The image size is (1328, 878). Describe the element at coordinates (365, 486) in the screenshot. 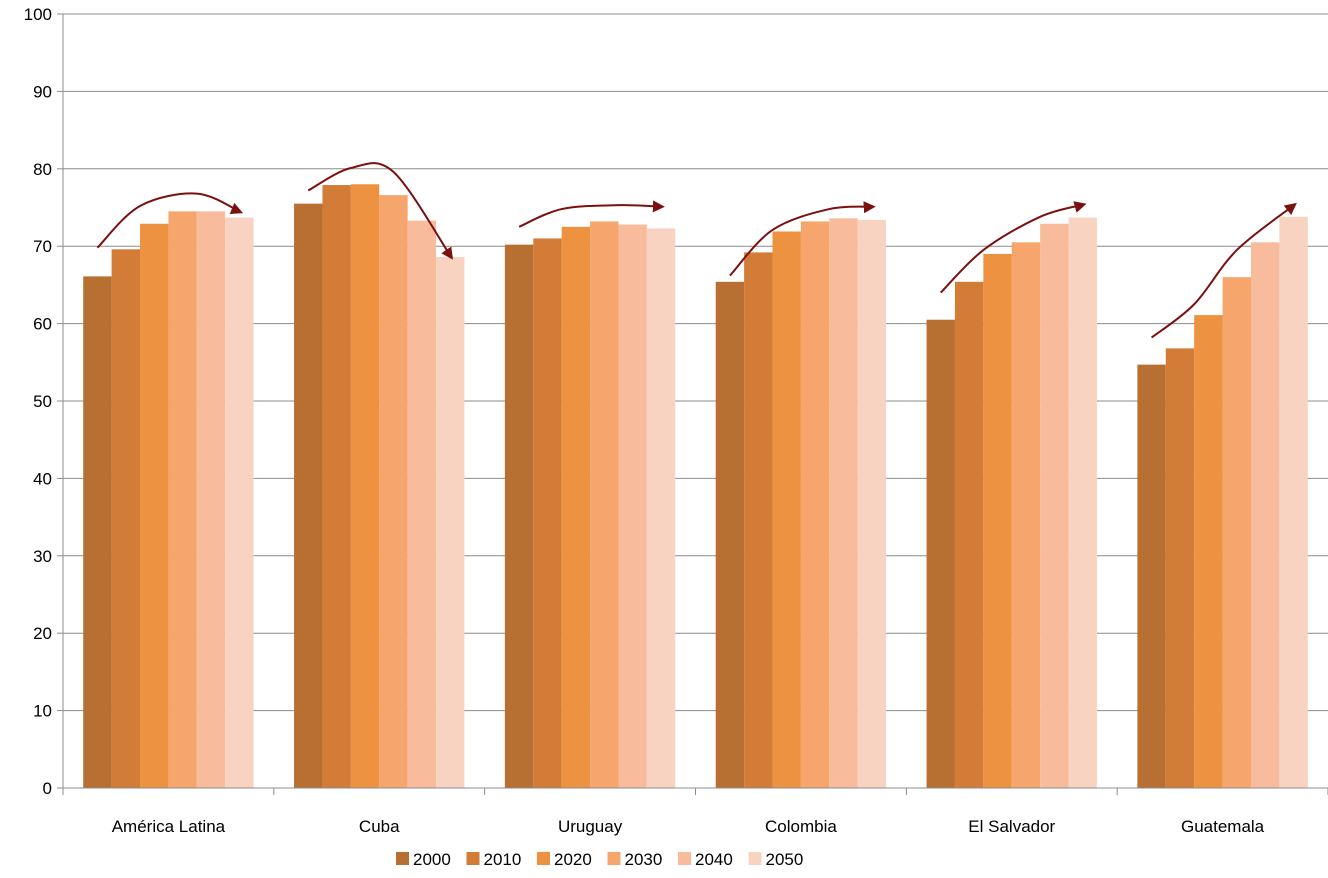

I see `bar-2020-cuba` at that location.